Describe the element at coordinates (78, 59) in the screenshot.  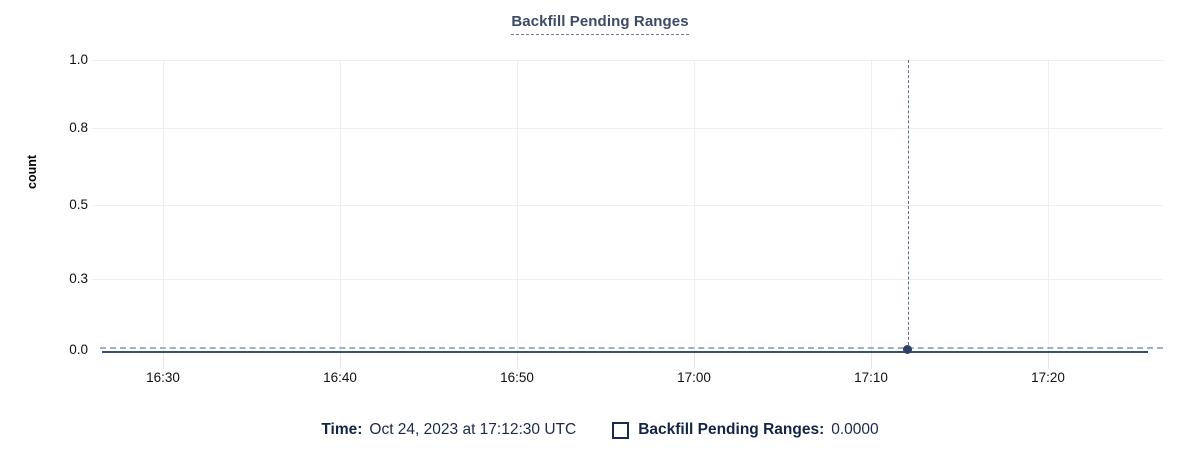
I see `y-tick-label-1: 1.0` at that location.